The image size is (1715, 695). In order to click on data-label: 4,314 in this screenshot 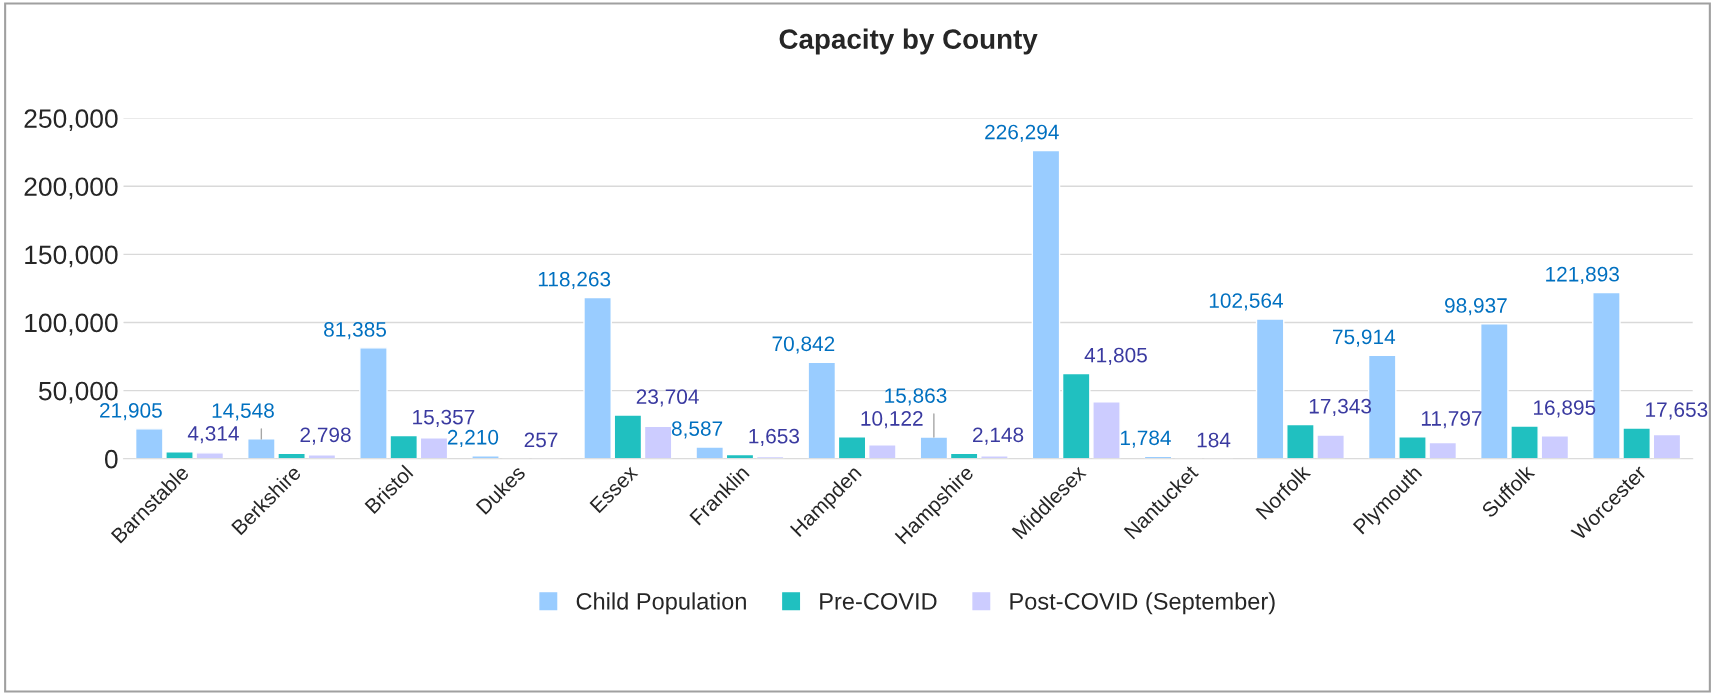, I will do `click(213, 435)`.